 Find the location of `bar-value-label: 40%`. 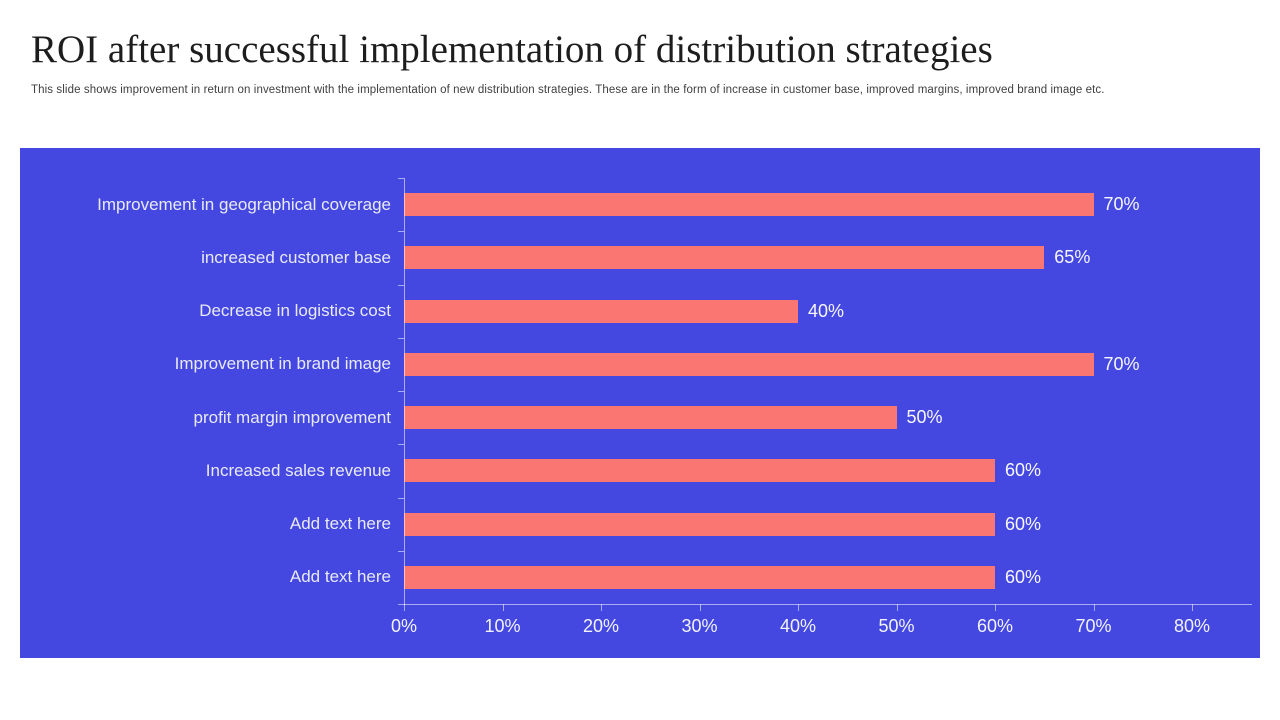

bar-value-label: 40% is located at coordinates (826, 310).